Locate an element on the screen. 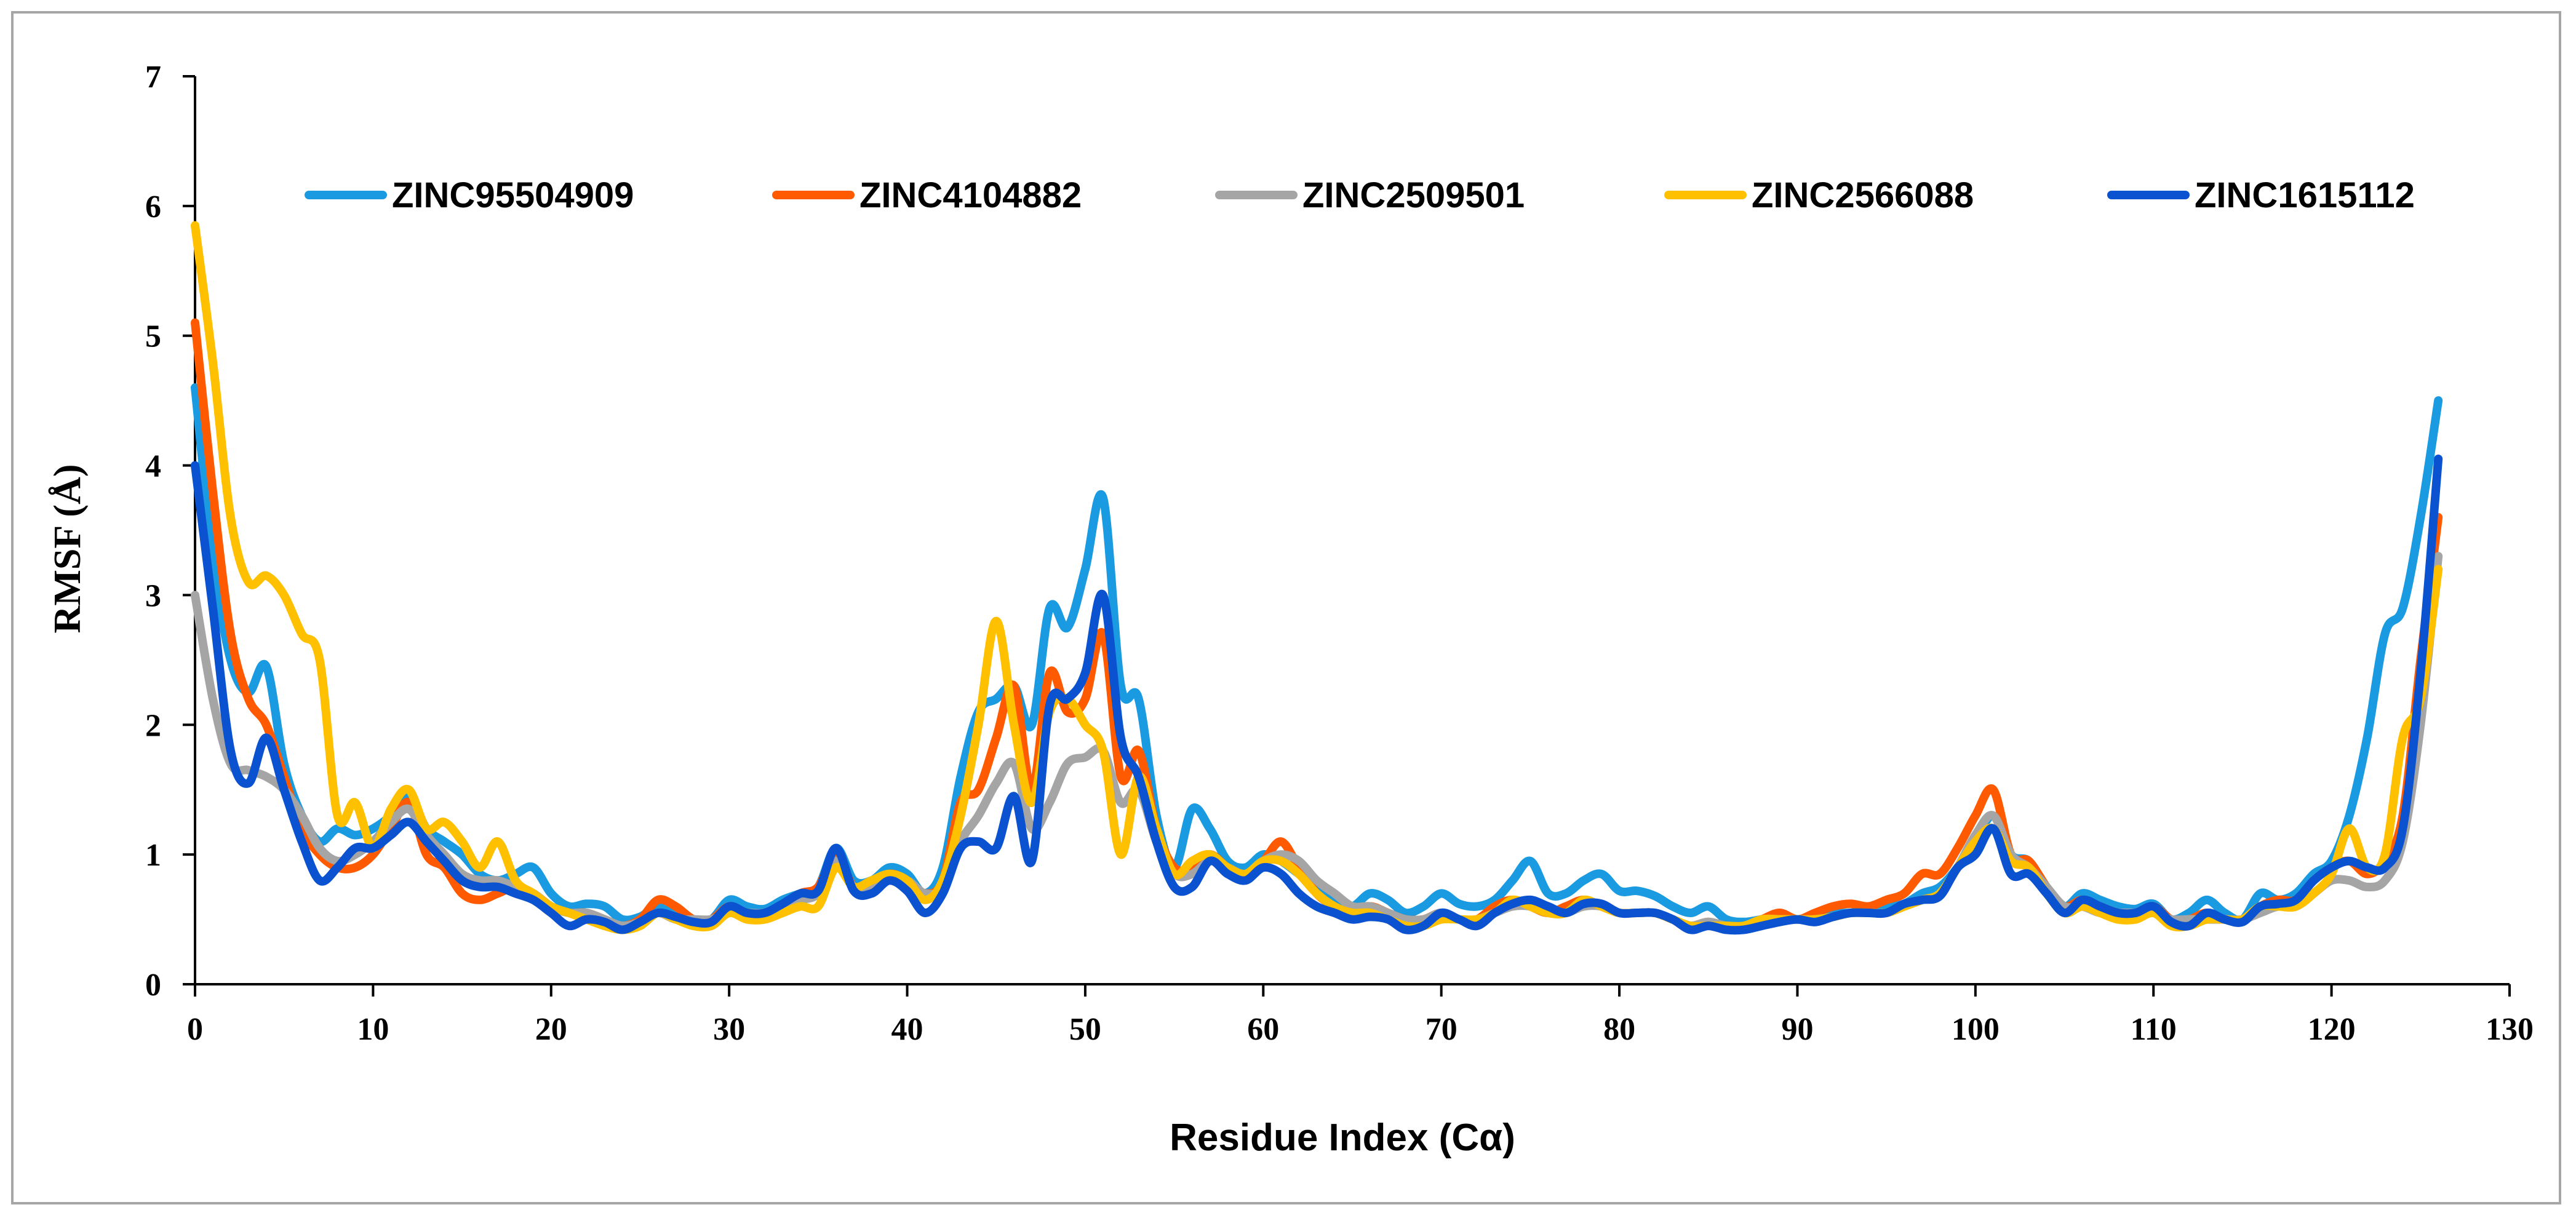  x-tick-label: 90 is located at coordinates (1797, 1029).